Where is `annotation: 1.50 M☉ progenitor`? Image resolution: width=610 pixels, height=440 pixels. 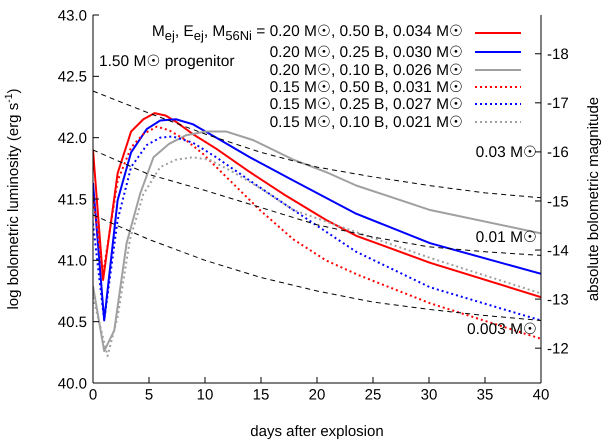 annotation: 1.50 M☉ progenitor is located at coordinates (166, 61).